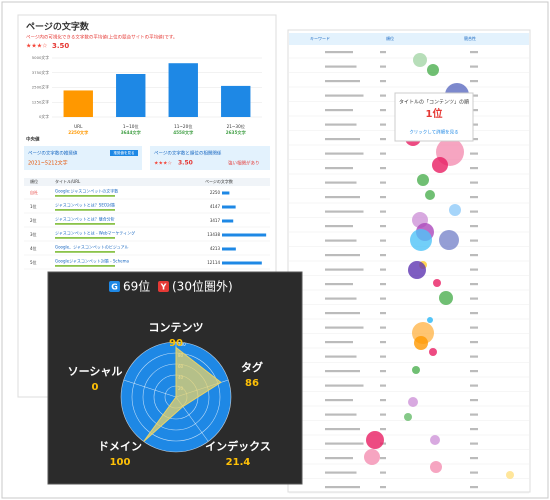 The width and height of the screenshot is (550, 500). What do you see at coordinates (213, 234) in the screenshot?
I see `table-value: 13438` at bounding box center [213, 234].